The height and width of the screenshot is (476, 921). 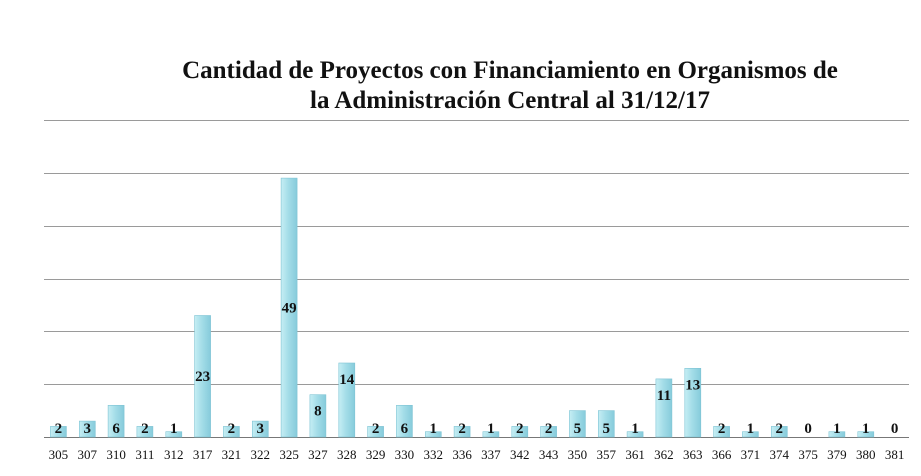 What do you see at coordinates (462, 454) in the screenshot?
I see `x-tick-label-336: 336` at bounding box center [462, 454].